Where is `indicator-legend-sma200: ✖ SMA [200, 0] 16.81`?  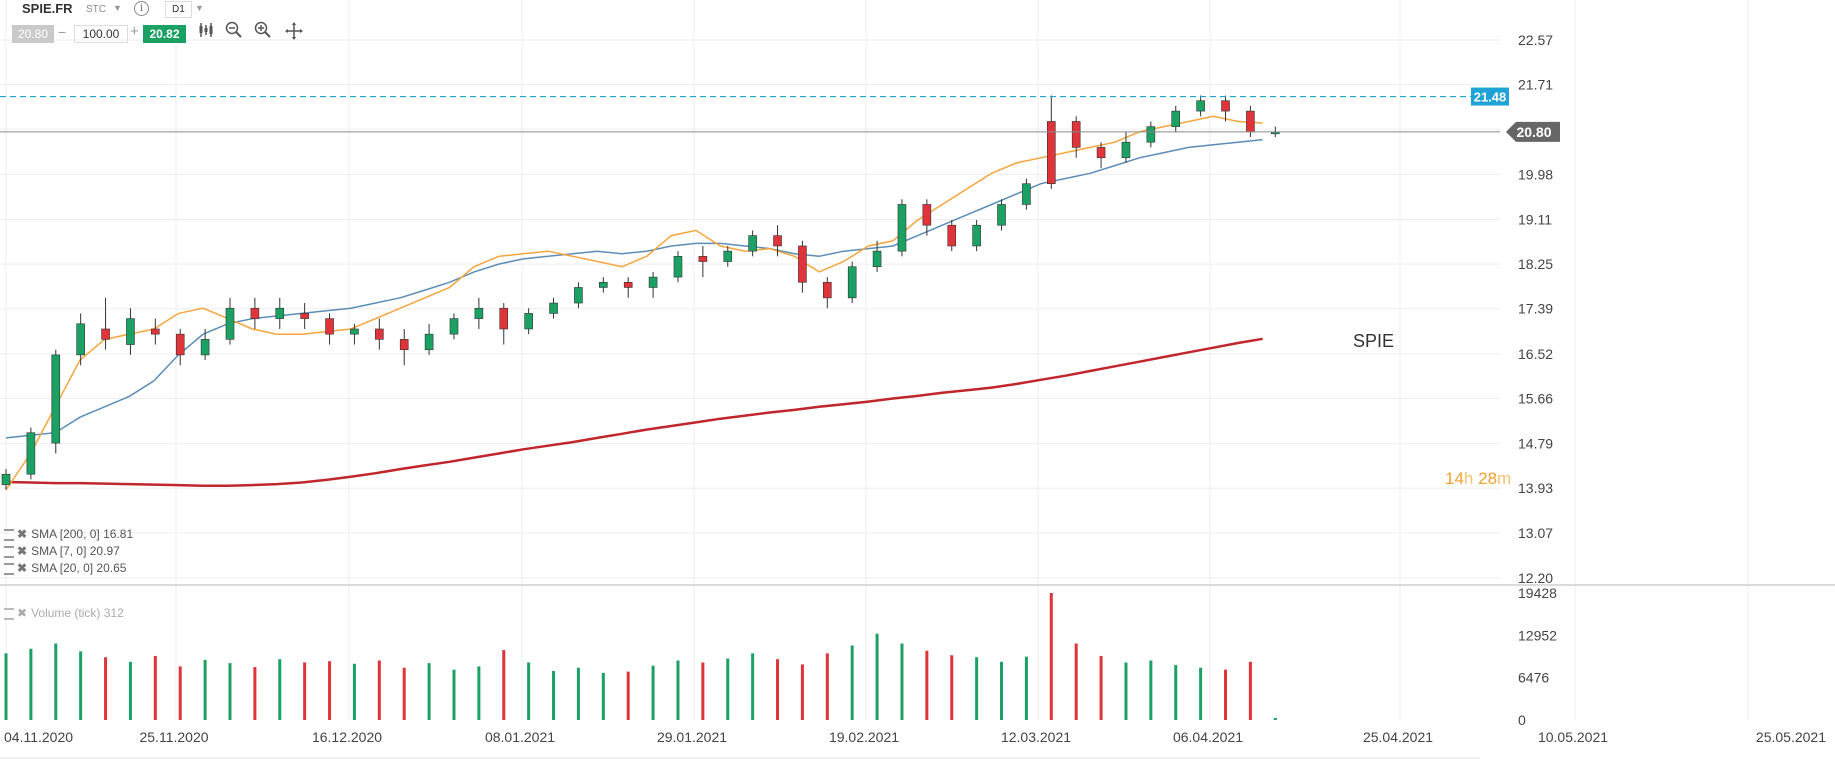 indicator-legend-sma200: ✖ SMA [200, 0] 16.81 is located at coordinates (68, 534).